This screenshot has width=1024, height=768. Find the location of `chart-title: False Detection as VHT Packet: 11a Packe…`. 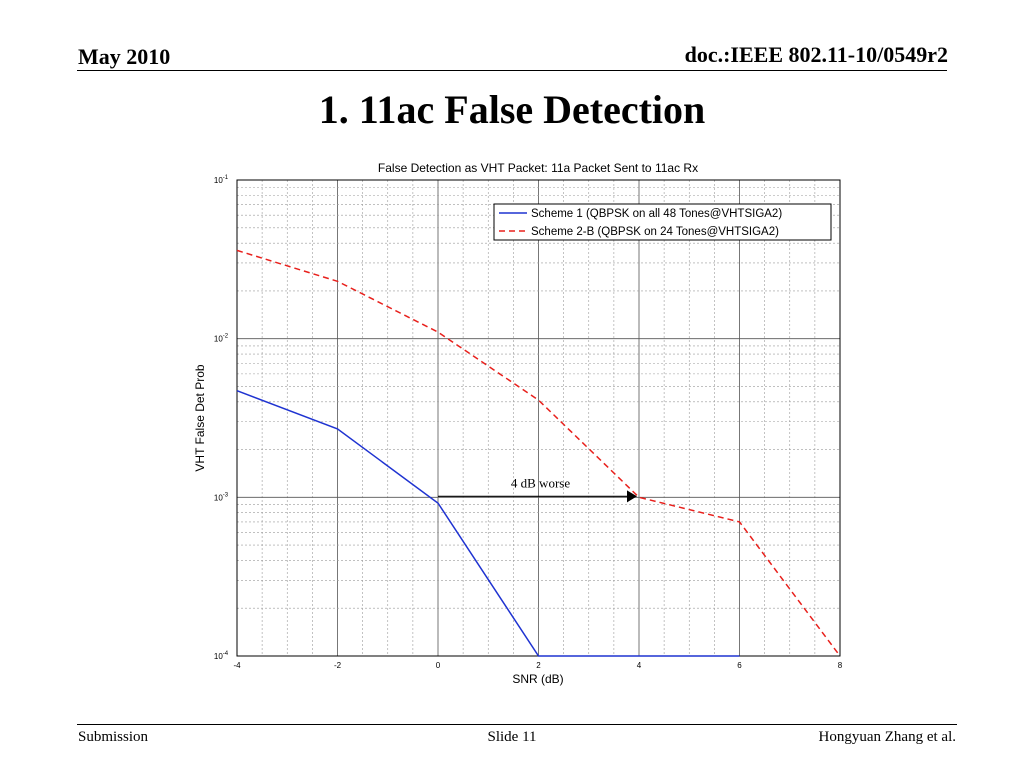

chart-title: False Detection as VHT Packet: 11a Packe… is located at coordinates (538, 168).